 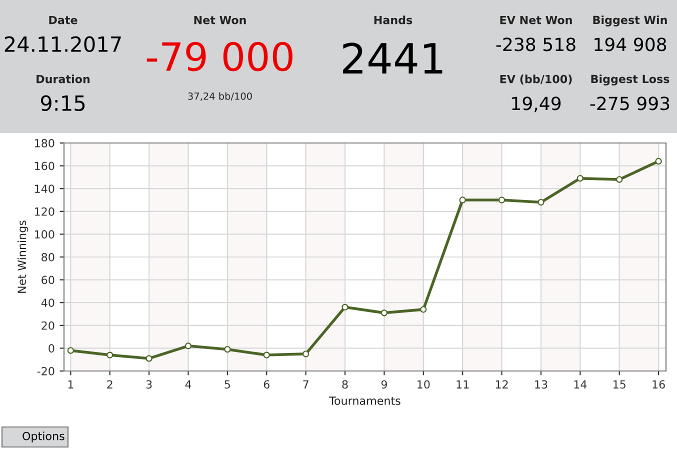 I want to click on x-tick-label: 12, so click(x=502, y=384).